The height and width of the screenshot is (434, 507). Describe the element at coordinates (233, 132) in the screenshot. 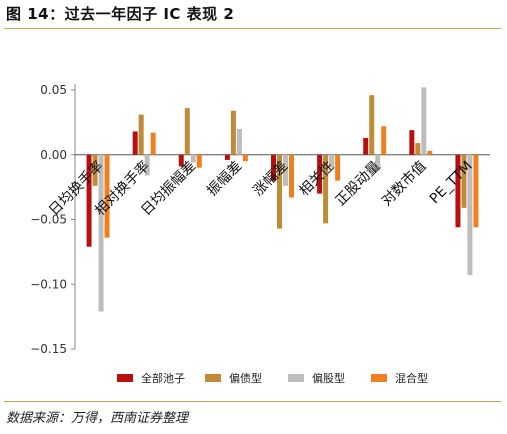

I see `bar-偏债型-振幅差` at that location.